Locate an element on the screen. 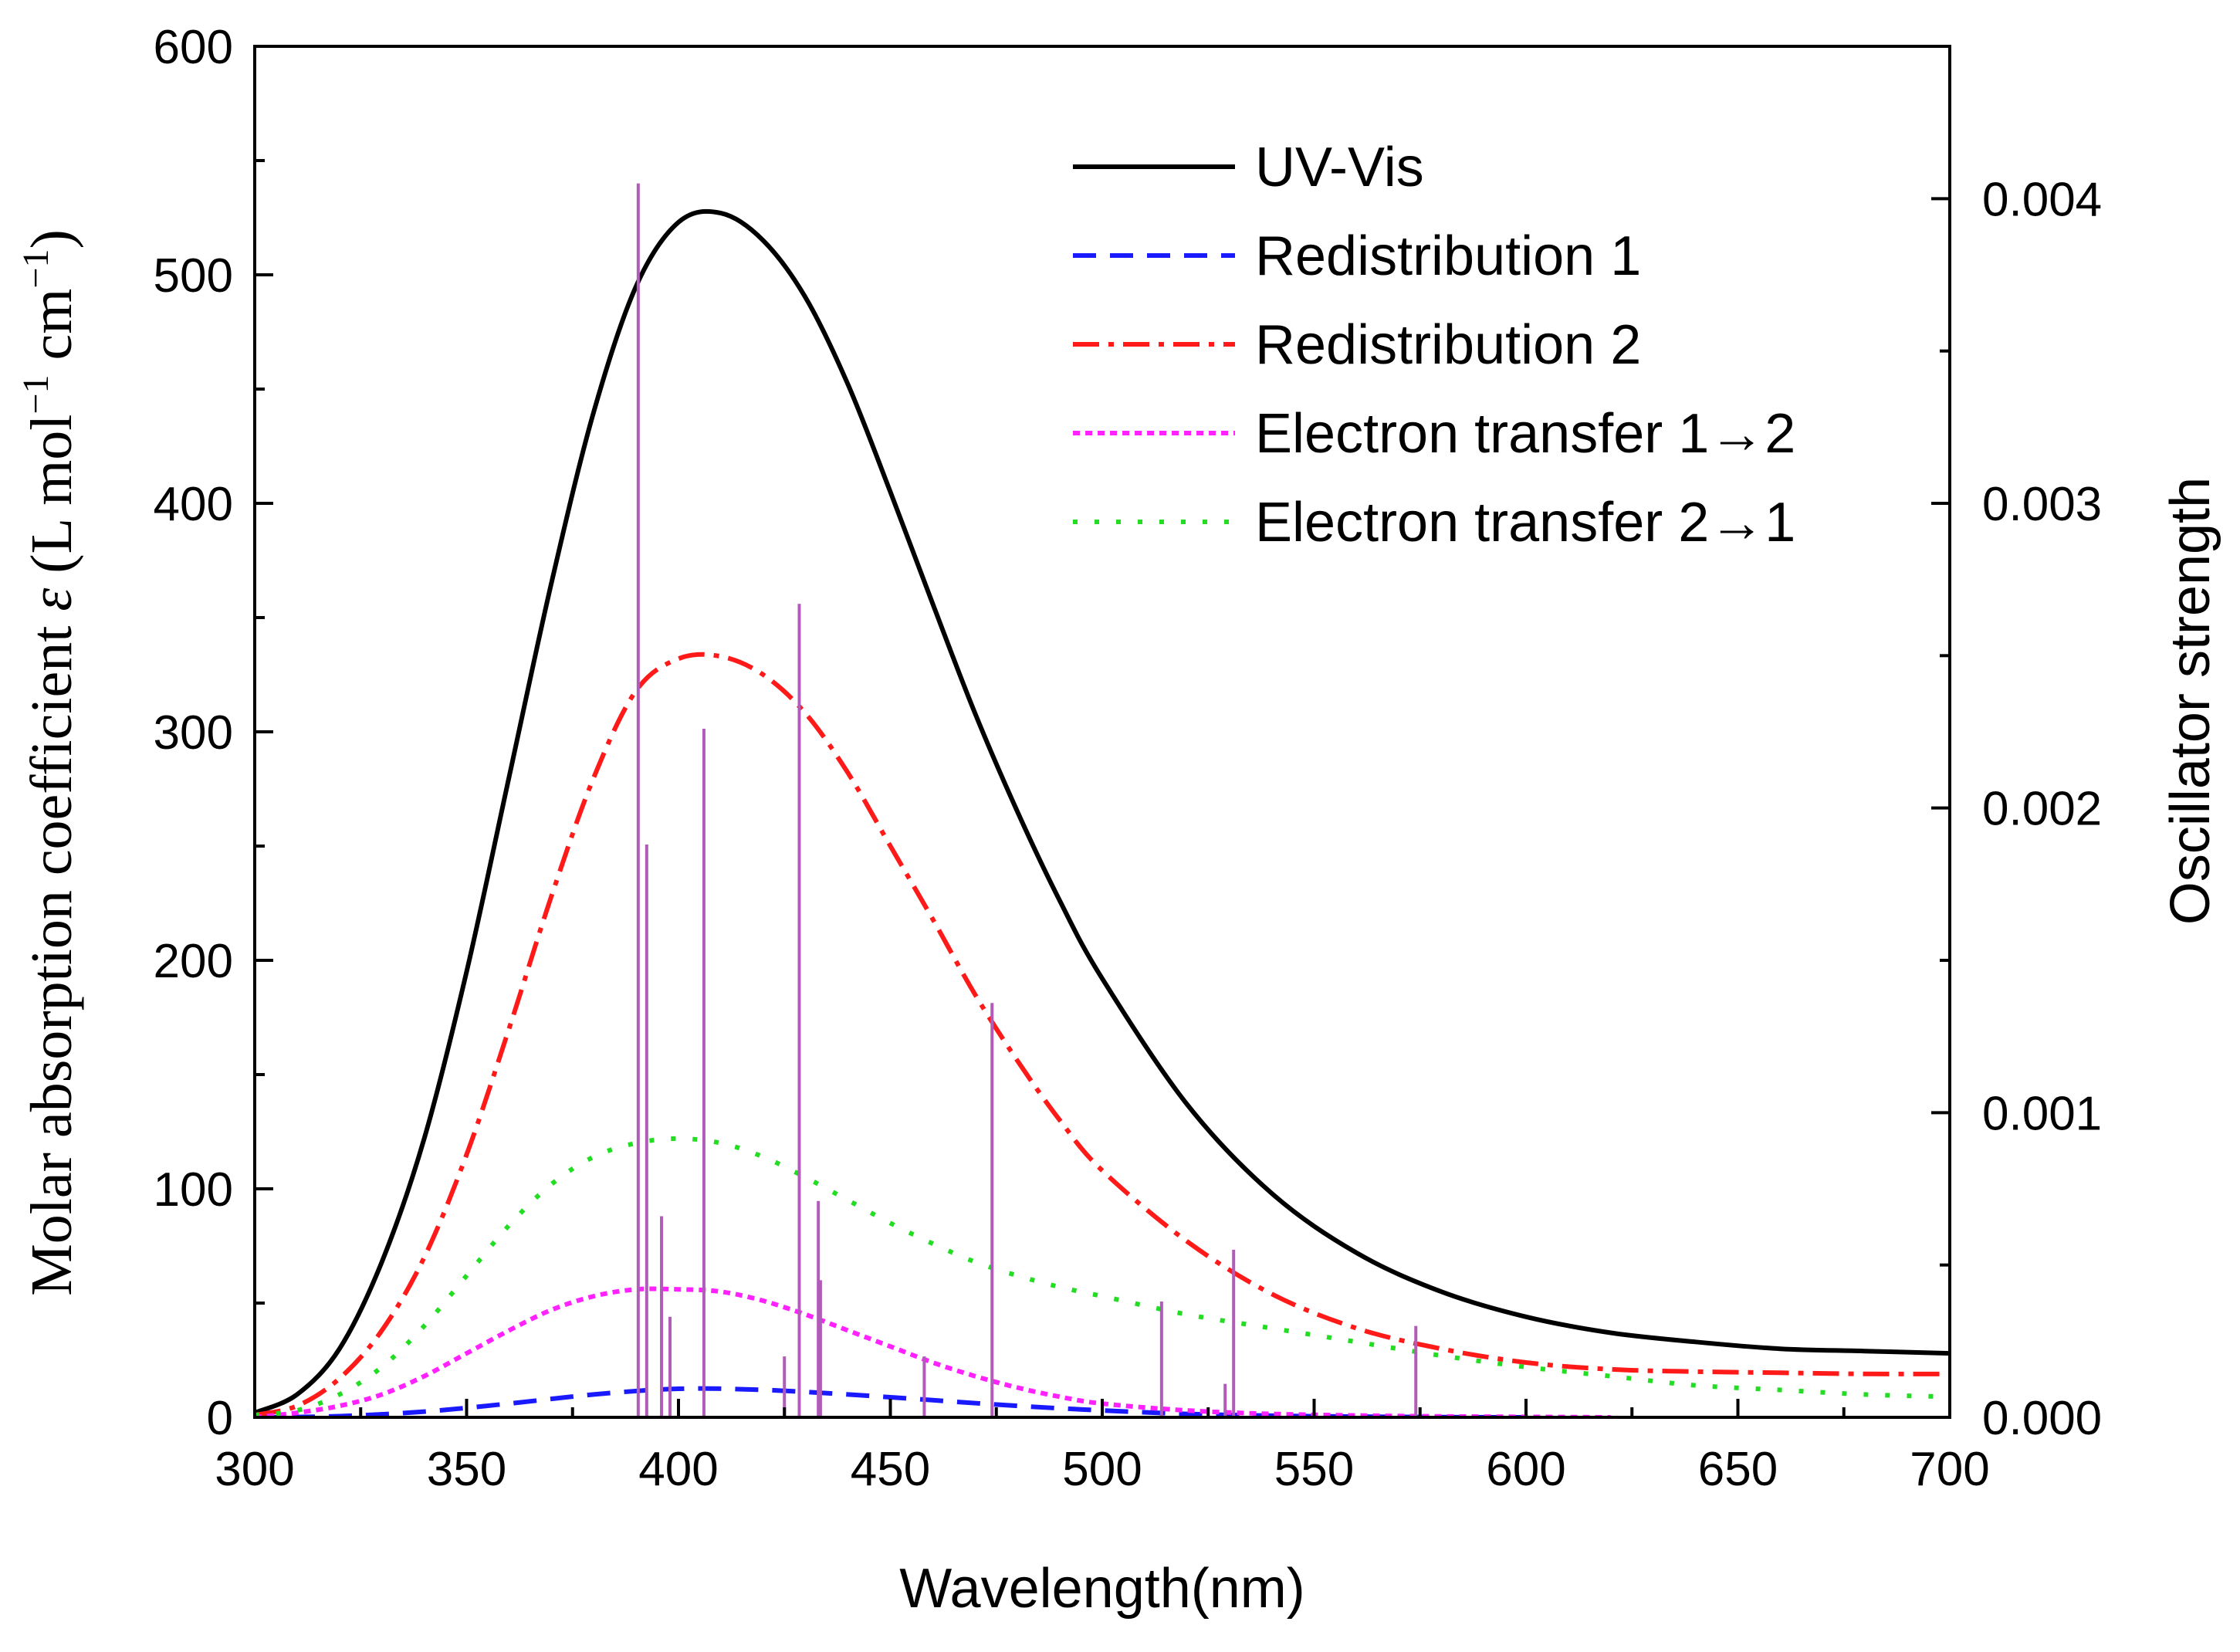 This screenshot has width=2240, height=1652. x-tick-label: 400 is located at coordinates (678, 1469).